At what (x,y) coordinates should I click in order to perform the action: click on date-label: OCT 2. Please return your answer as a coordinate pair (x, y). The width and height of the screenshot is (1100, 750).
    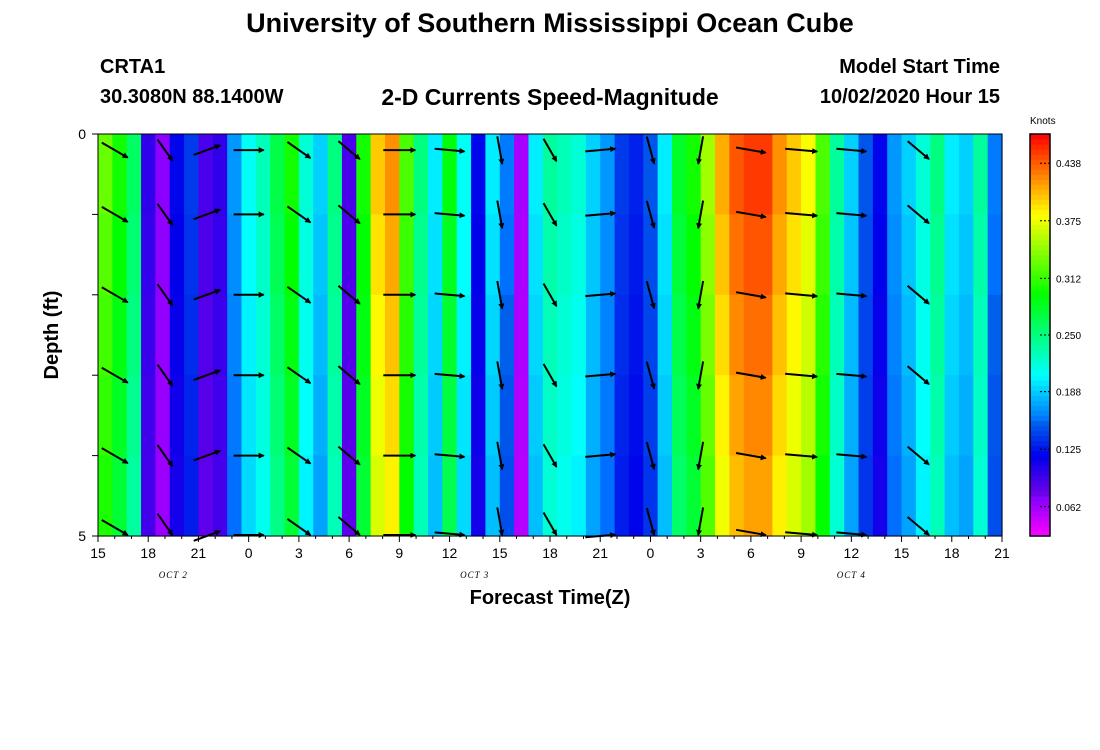
    Looking at the image, I should click on (173, 575).